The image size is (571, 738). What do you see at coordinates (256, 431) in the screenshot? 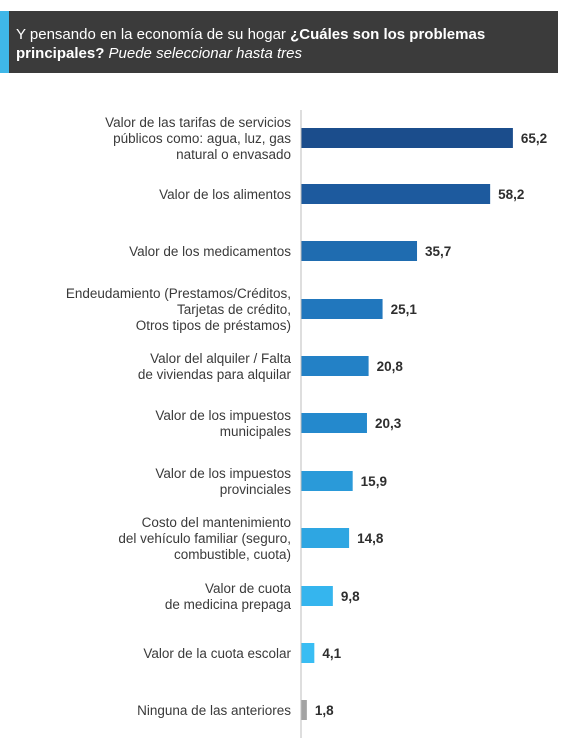
I see `category-label-6-line-2: municipales` at bounding box center [256, 431].